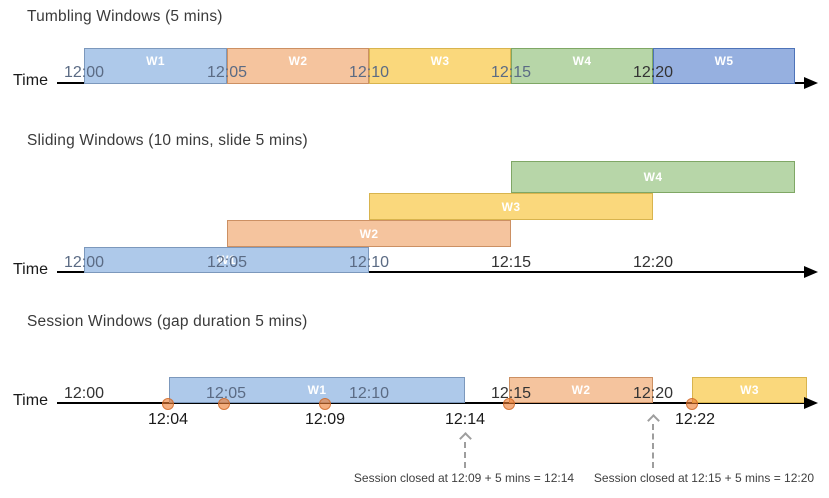  What do you see at coordinates (465, 419) in the screenshot?
I see `event-time-label: 12:14` at bounding box center [465, 419].